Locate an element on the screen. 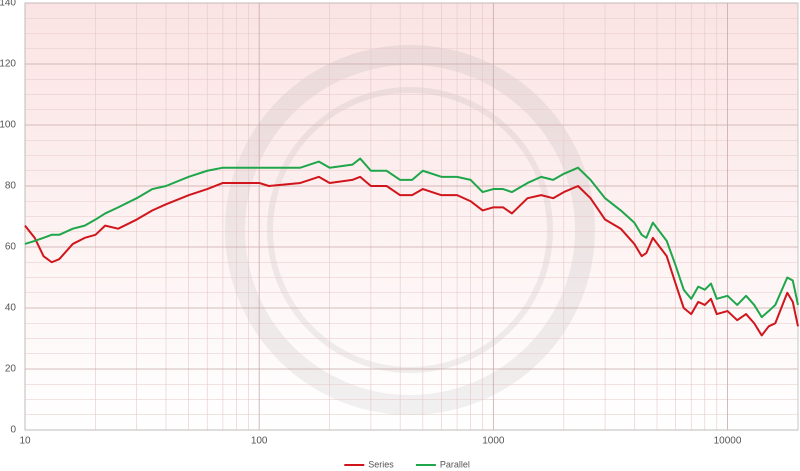 The width and height of the screenshot is (800, 471). y-tick-label: 40 is located at coordinates (11, 308).